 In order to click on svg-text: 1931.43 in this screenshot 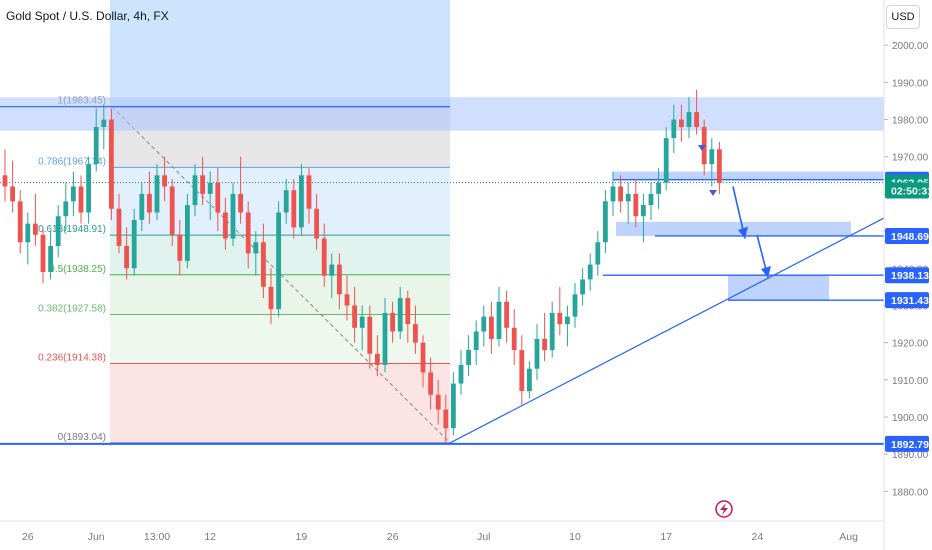, I will do `click(910, 301)`.